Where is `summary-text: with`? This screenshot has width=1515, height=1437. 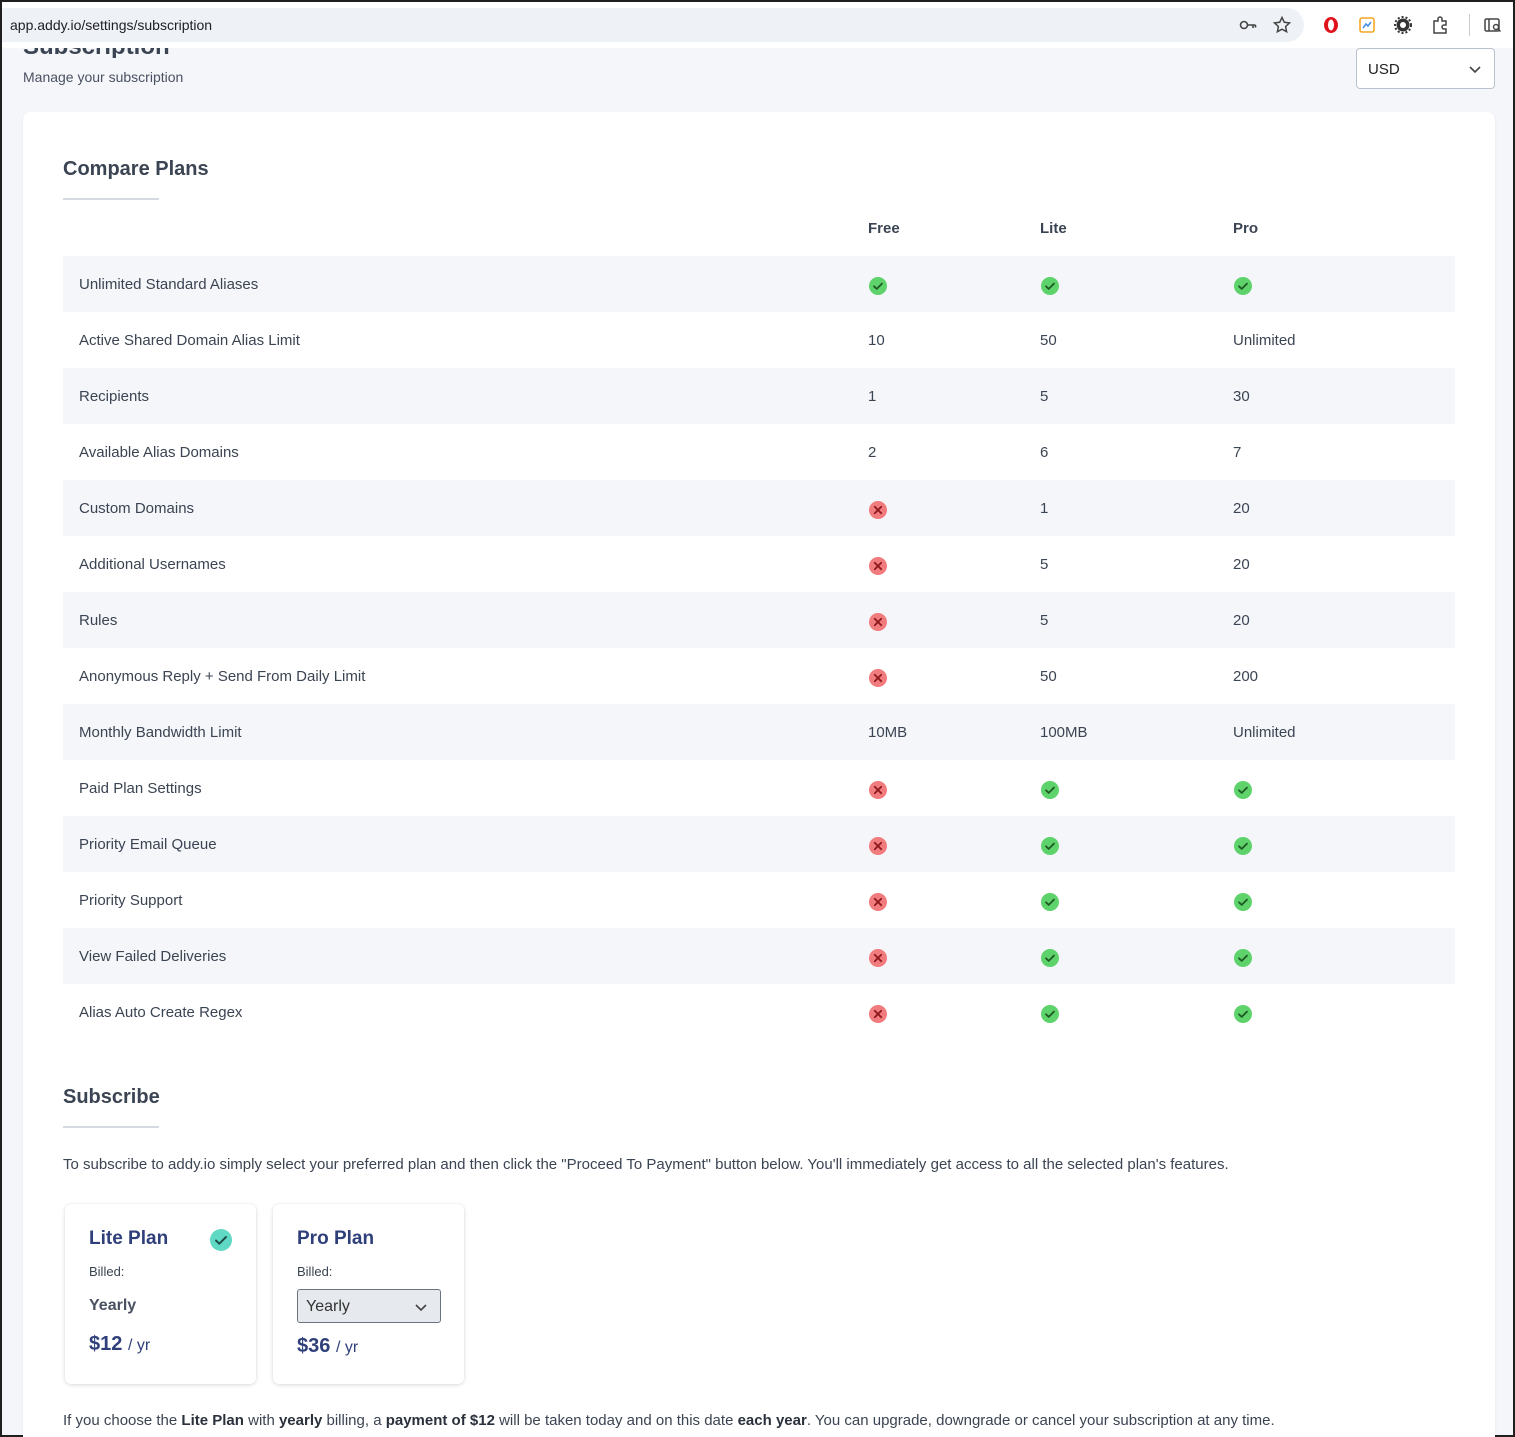
summary-text: with is located at coordinates (261, 1420).